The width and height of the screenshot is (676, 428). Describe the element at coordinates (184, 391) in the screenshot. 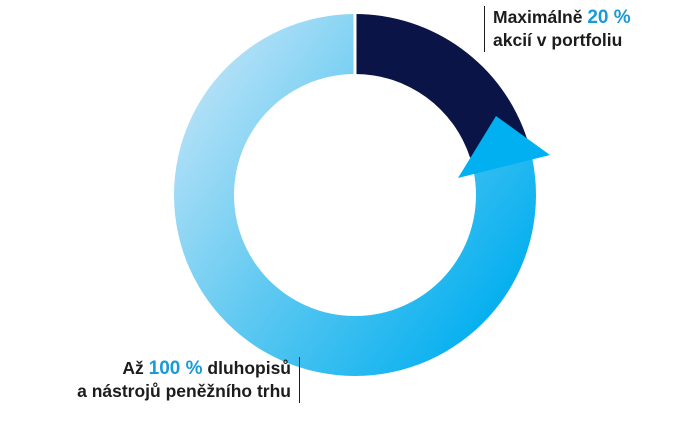

I see `bond-label-line2: a nástrojů peněžního trhu` at that location.